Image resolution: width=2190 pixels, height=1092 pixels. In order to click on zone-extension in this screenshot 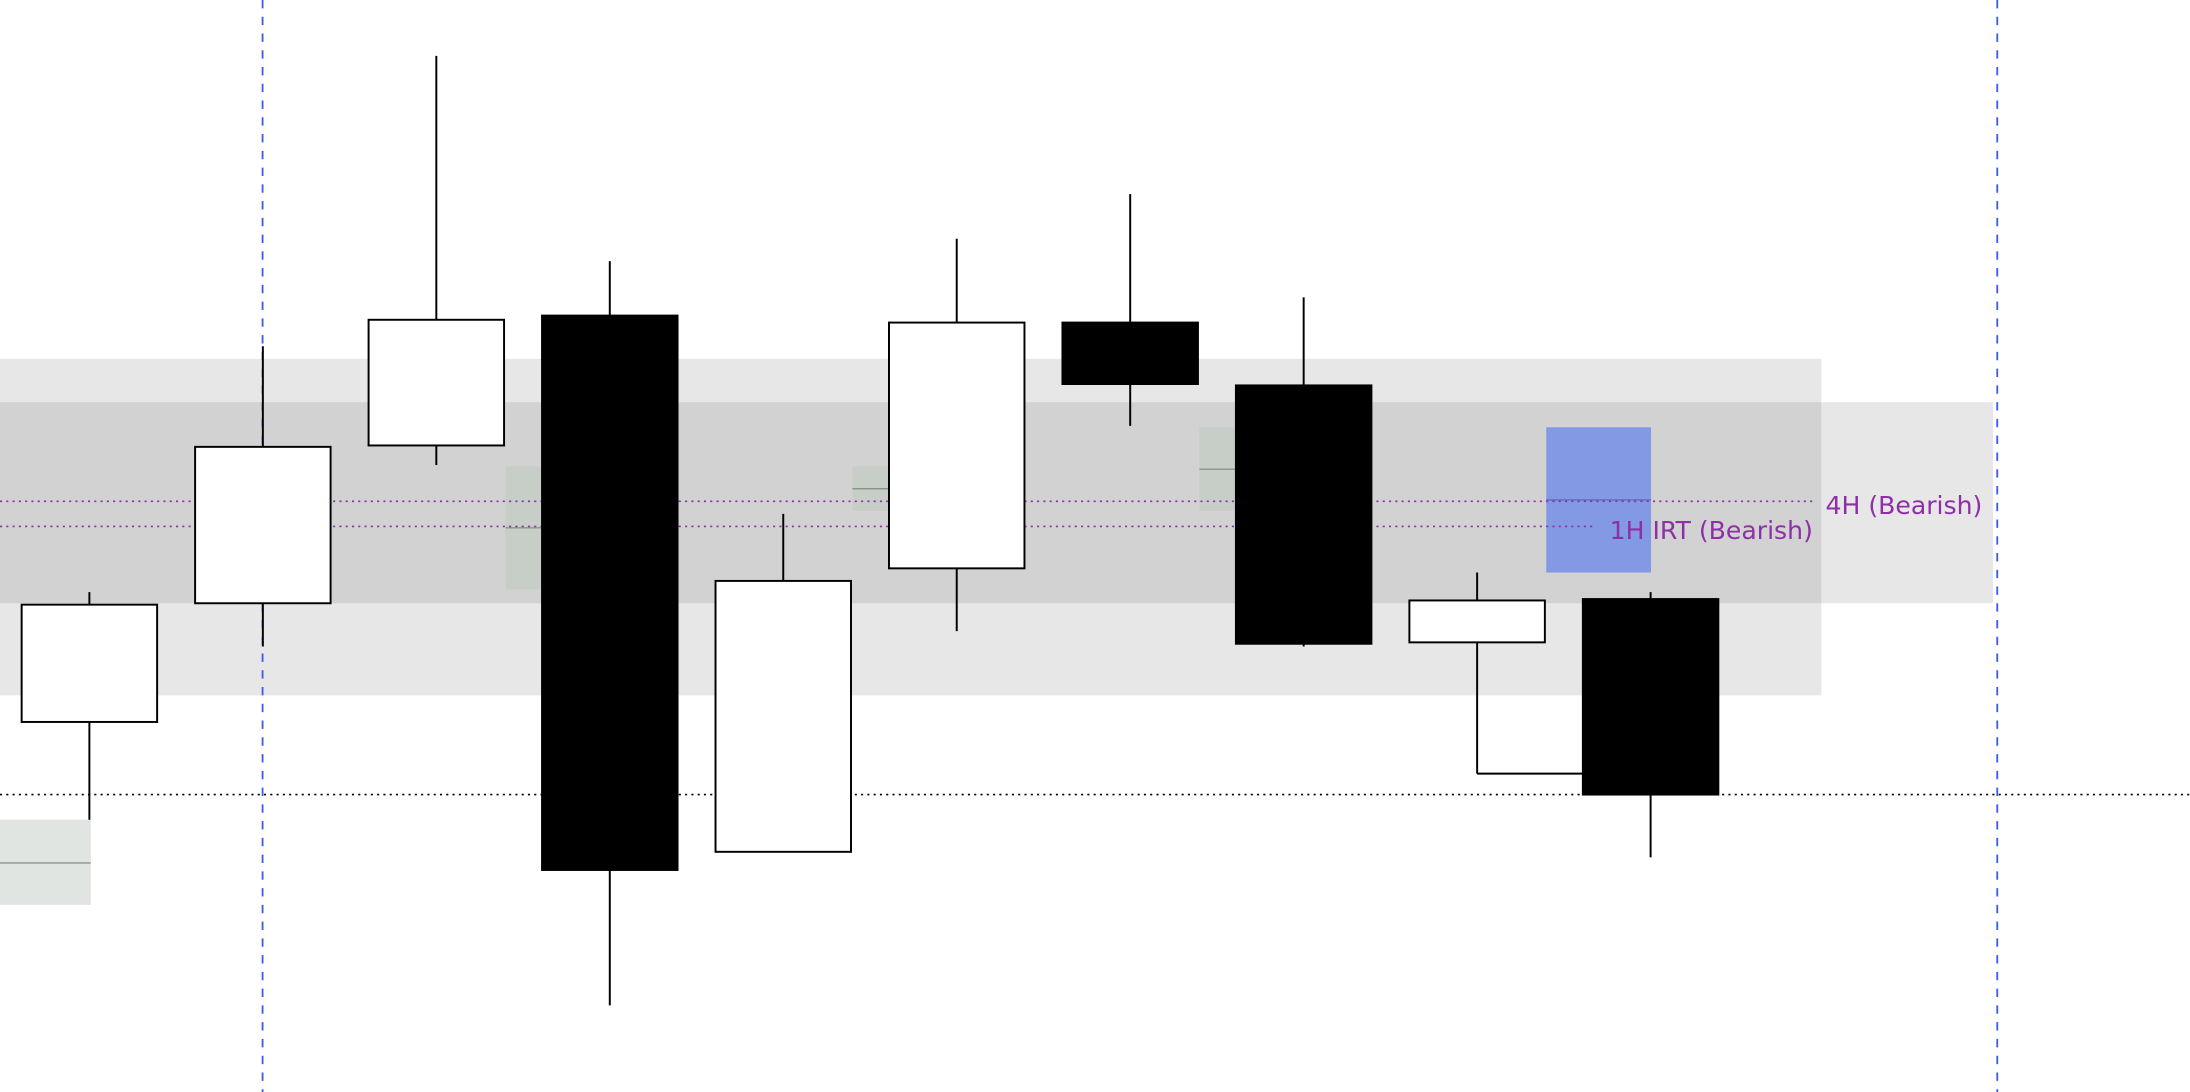, I will do `click(1907, 503)`.